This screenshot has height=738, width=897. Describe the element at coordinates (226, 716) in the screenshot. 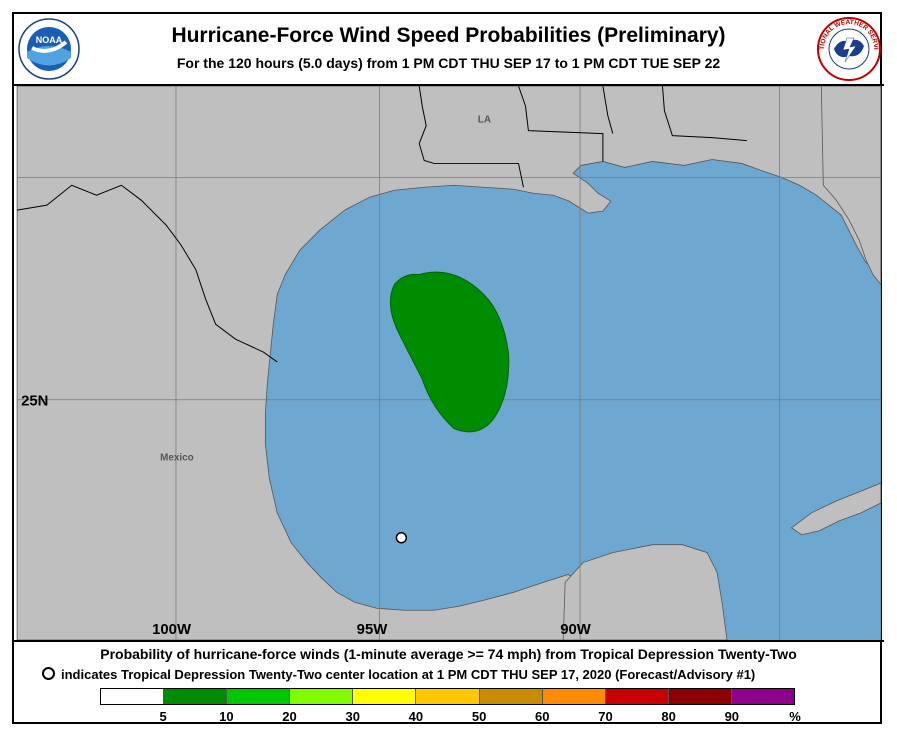

I see `legend-label: 10` at that location.